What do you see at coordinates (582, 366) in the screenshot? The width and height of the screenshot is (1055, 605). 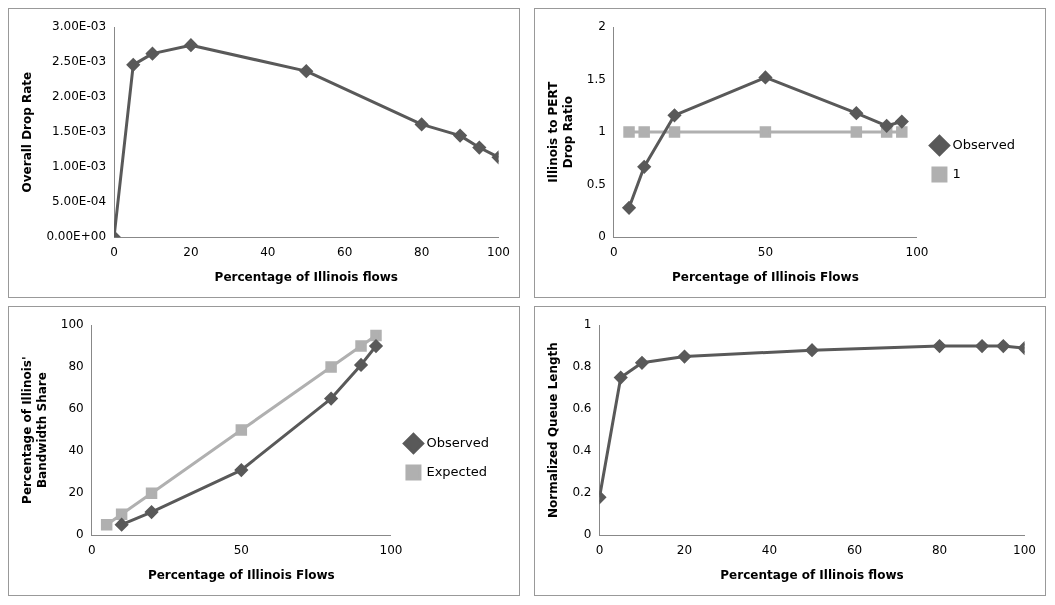 I see `y-tick-label: 0.8` at bounding box center [582, 366].